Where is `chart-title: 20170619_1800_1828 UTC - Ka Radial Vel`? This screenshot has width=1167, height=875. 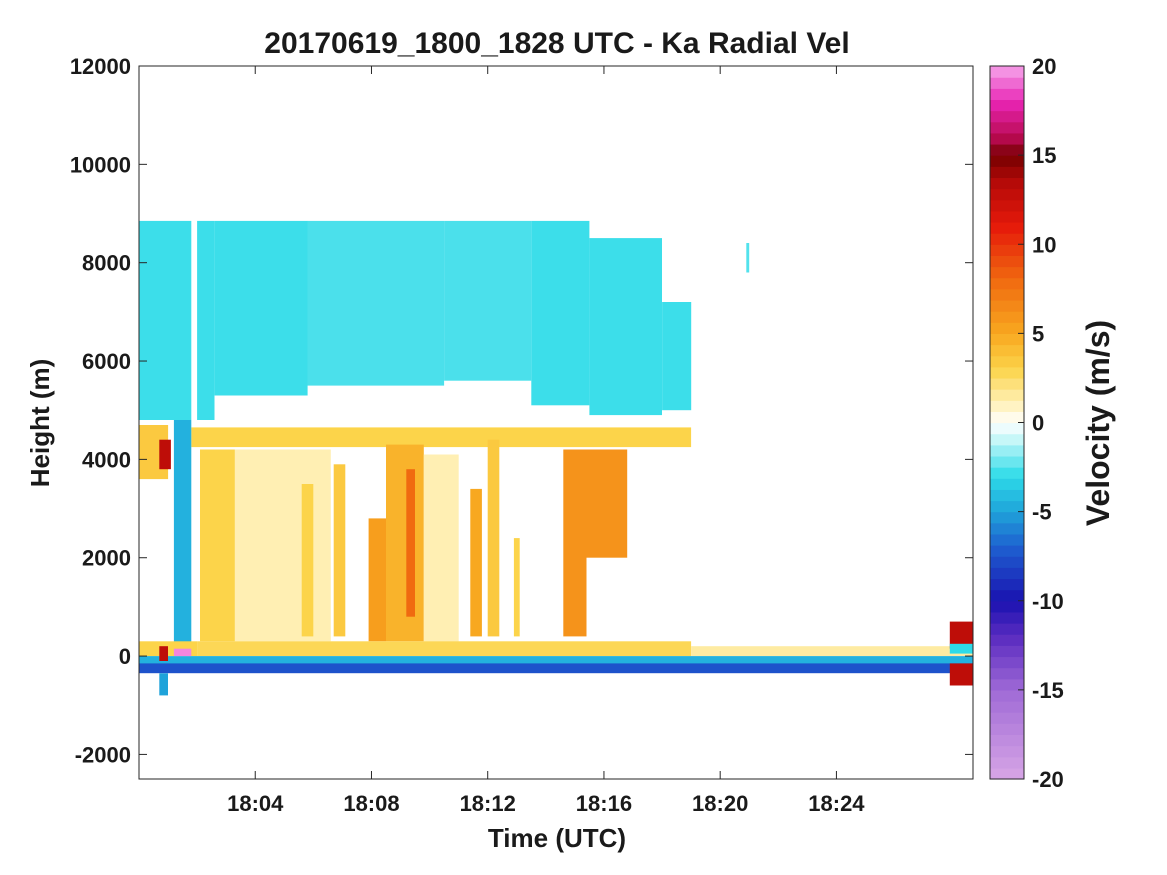 chart-title: 20170619_1800_1828 UTC - Ka Radial Vel is located at coordinates (556, 43).